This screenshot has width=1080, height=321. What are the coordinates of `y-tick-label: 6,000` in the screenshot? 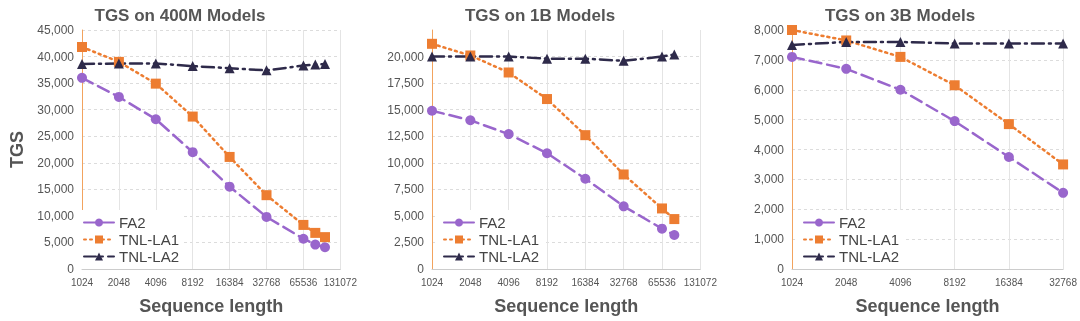 It's located at (769, 89).